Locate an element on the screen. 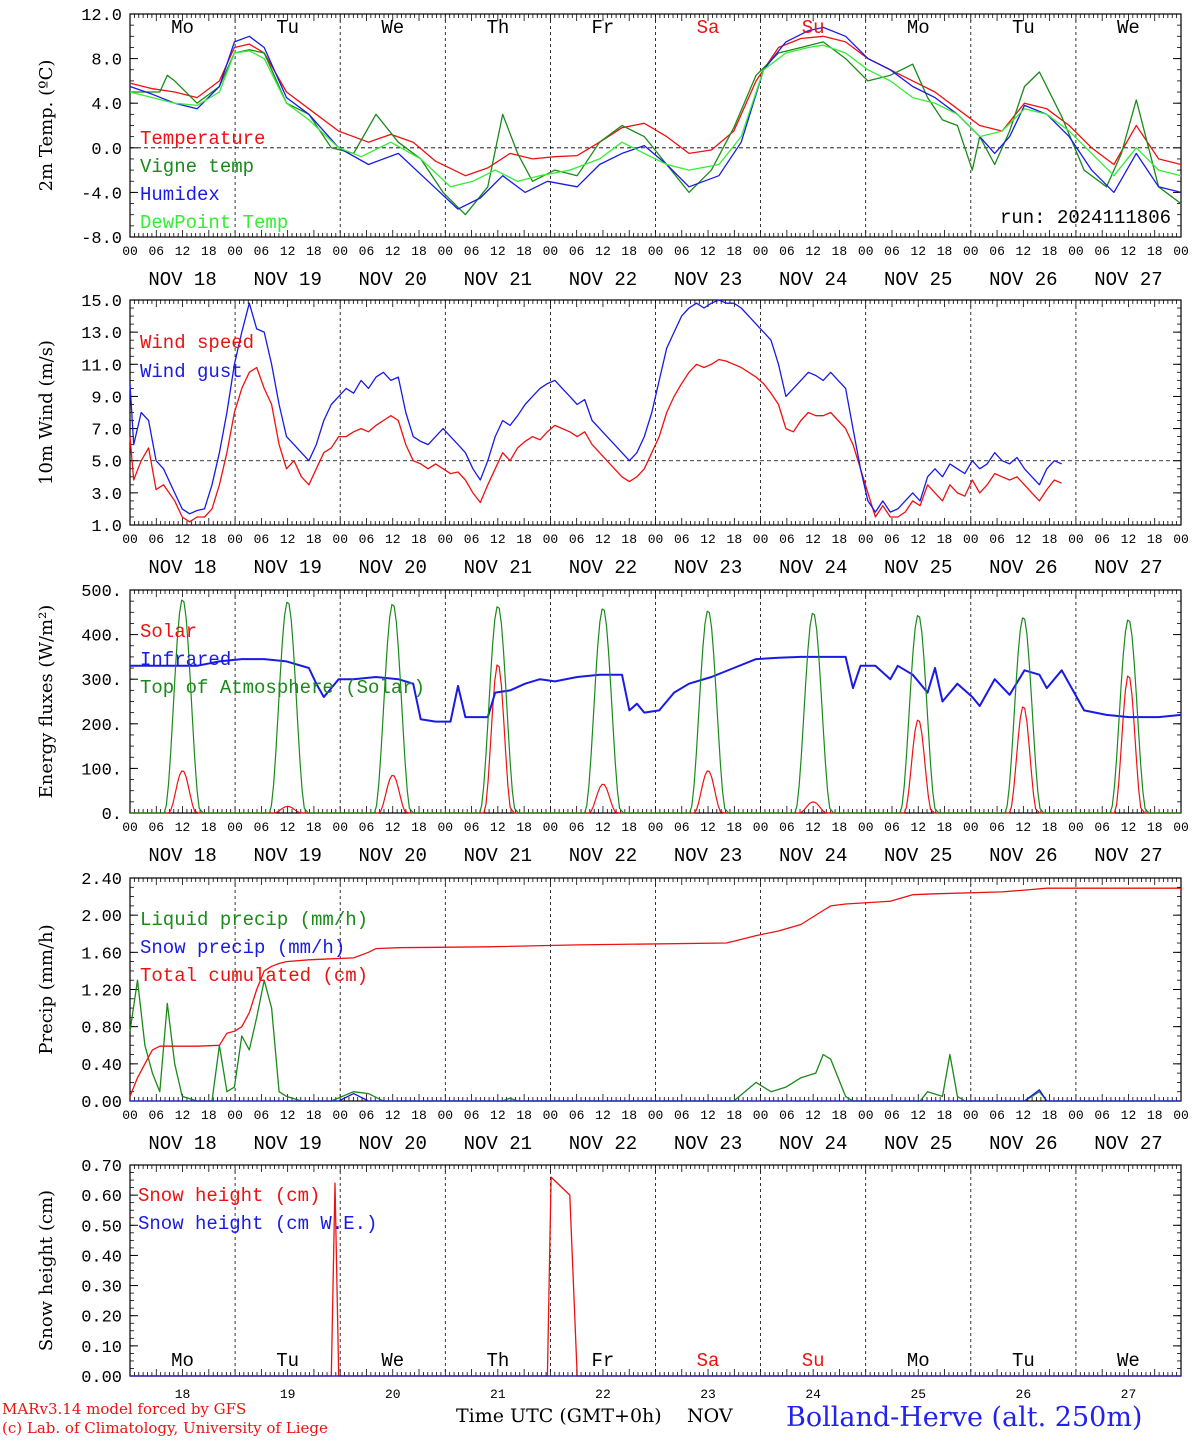 The height and width of the screenshot is (1440, 1194). run-annotation: run: 2024111806 is located at coordinates (1085, 218).